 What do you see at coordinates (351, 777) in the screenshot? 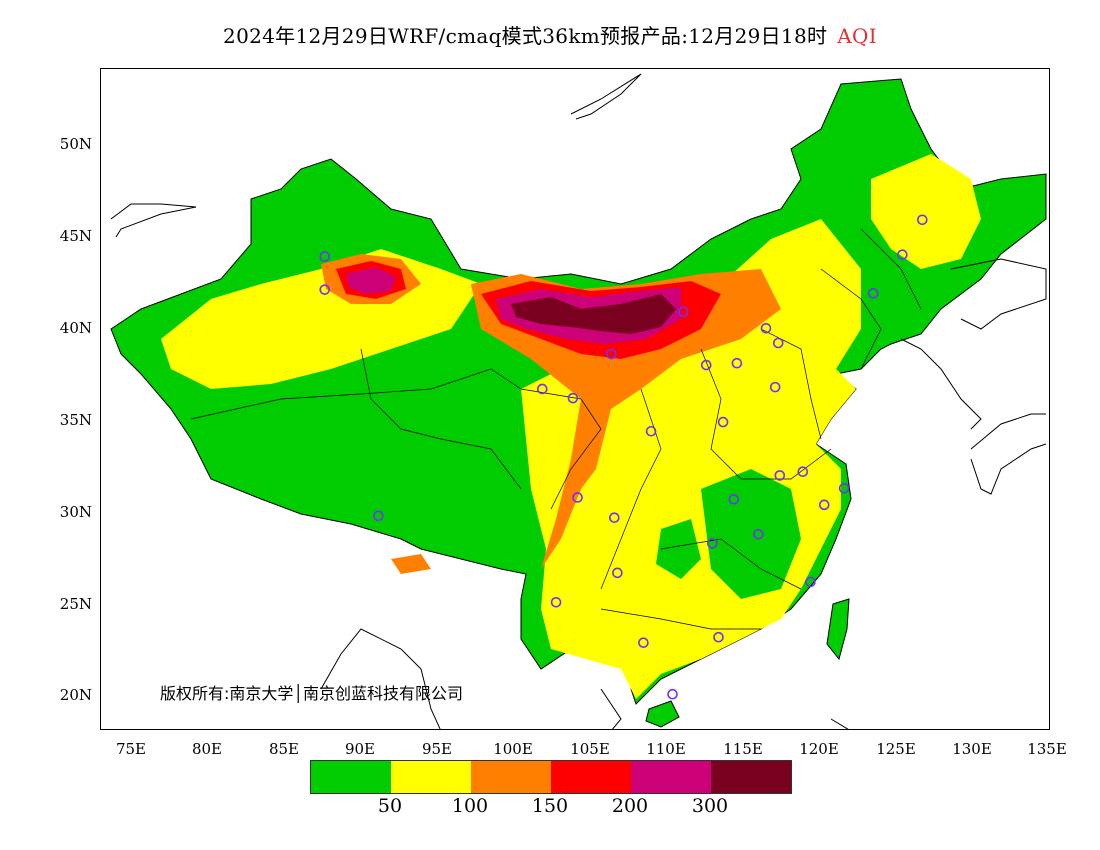
I see `legend-swatch-good` at bounding box center [351, 777].